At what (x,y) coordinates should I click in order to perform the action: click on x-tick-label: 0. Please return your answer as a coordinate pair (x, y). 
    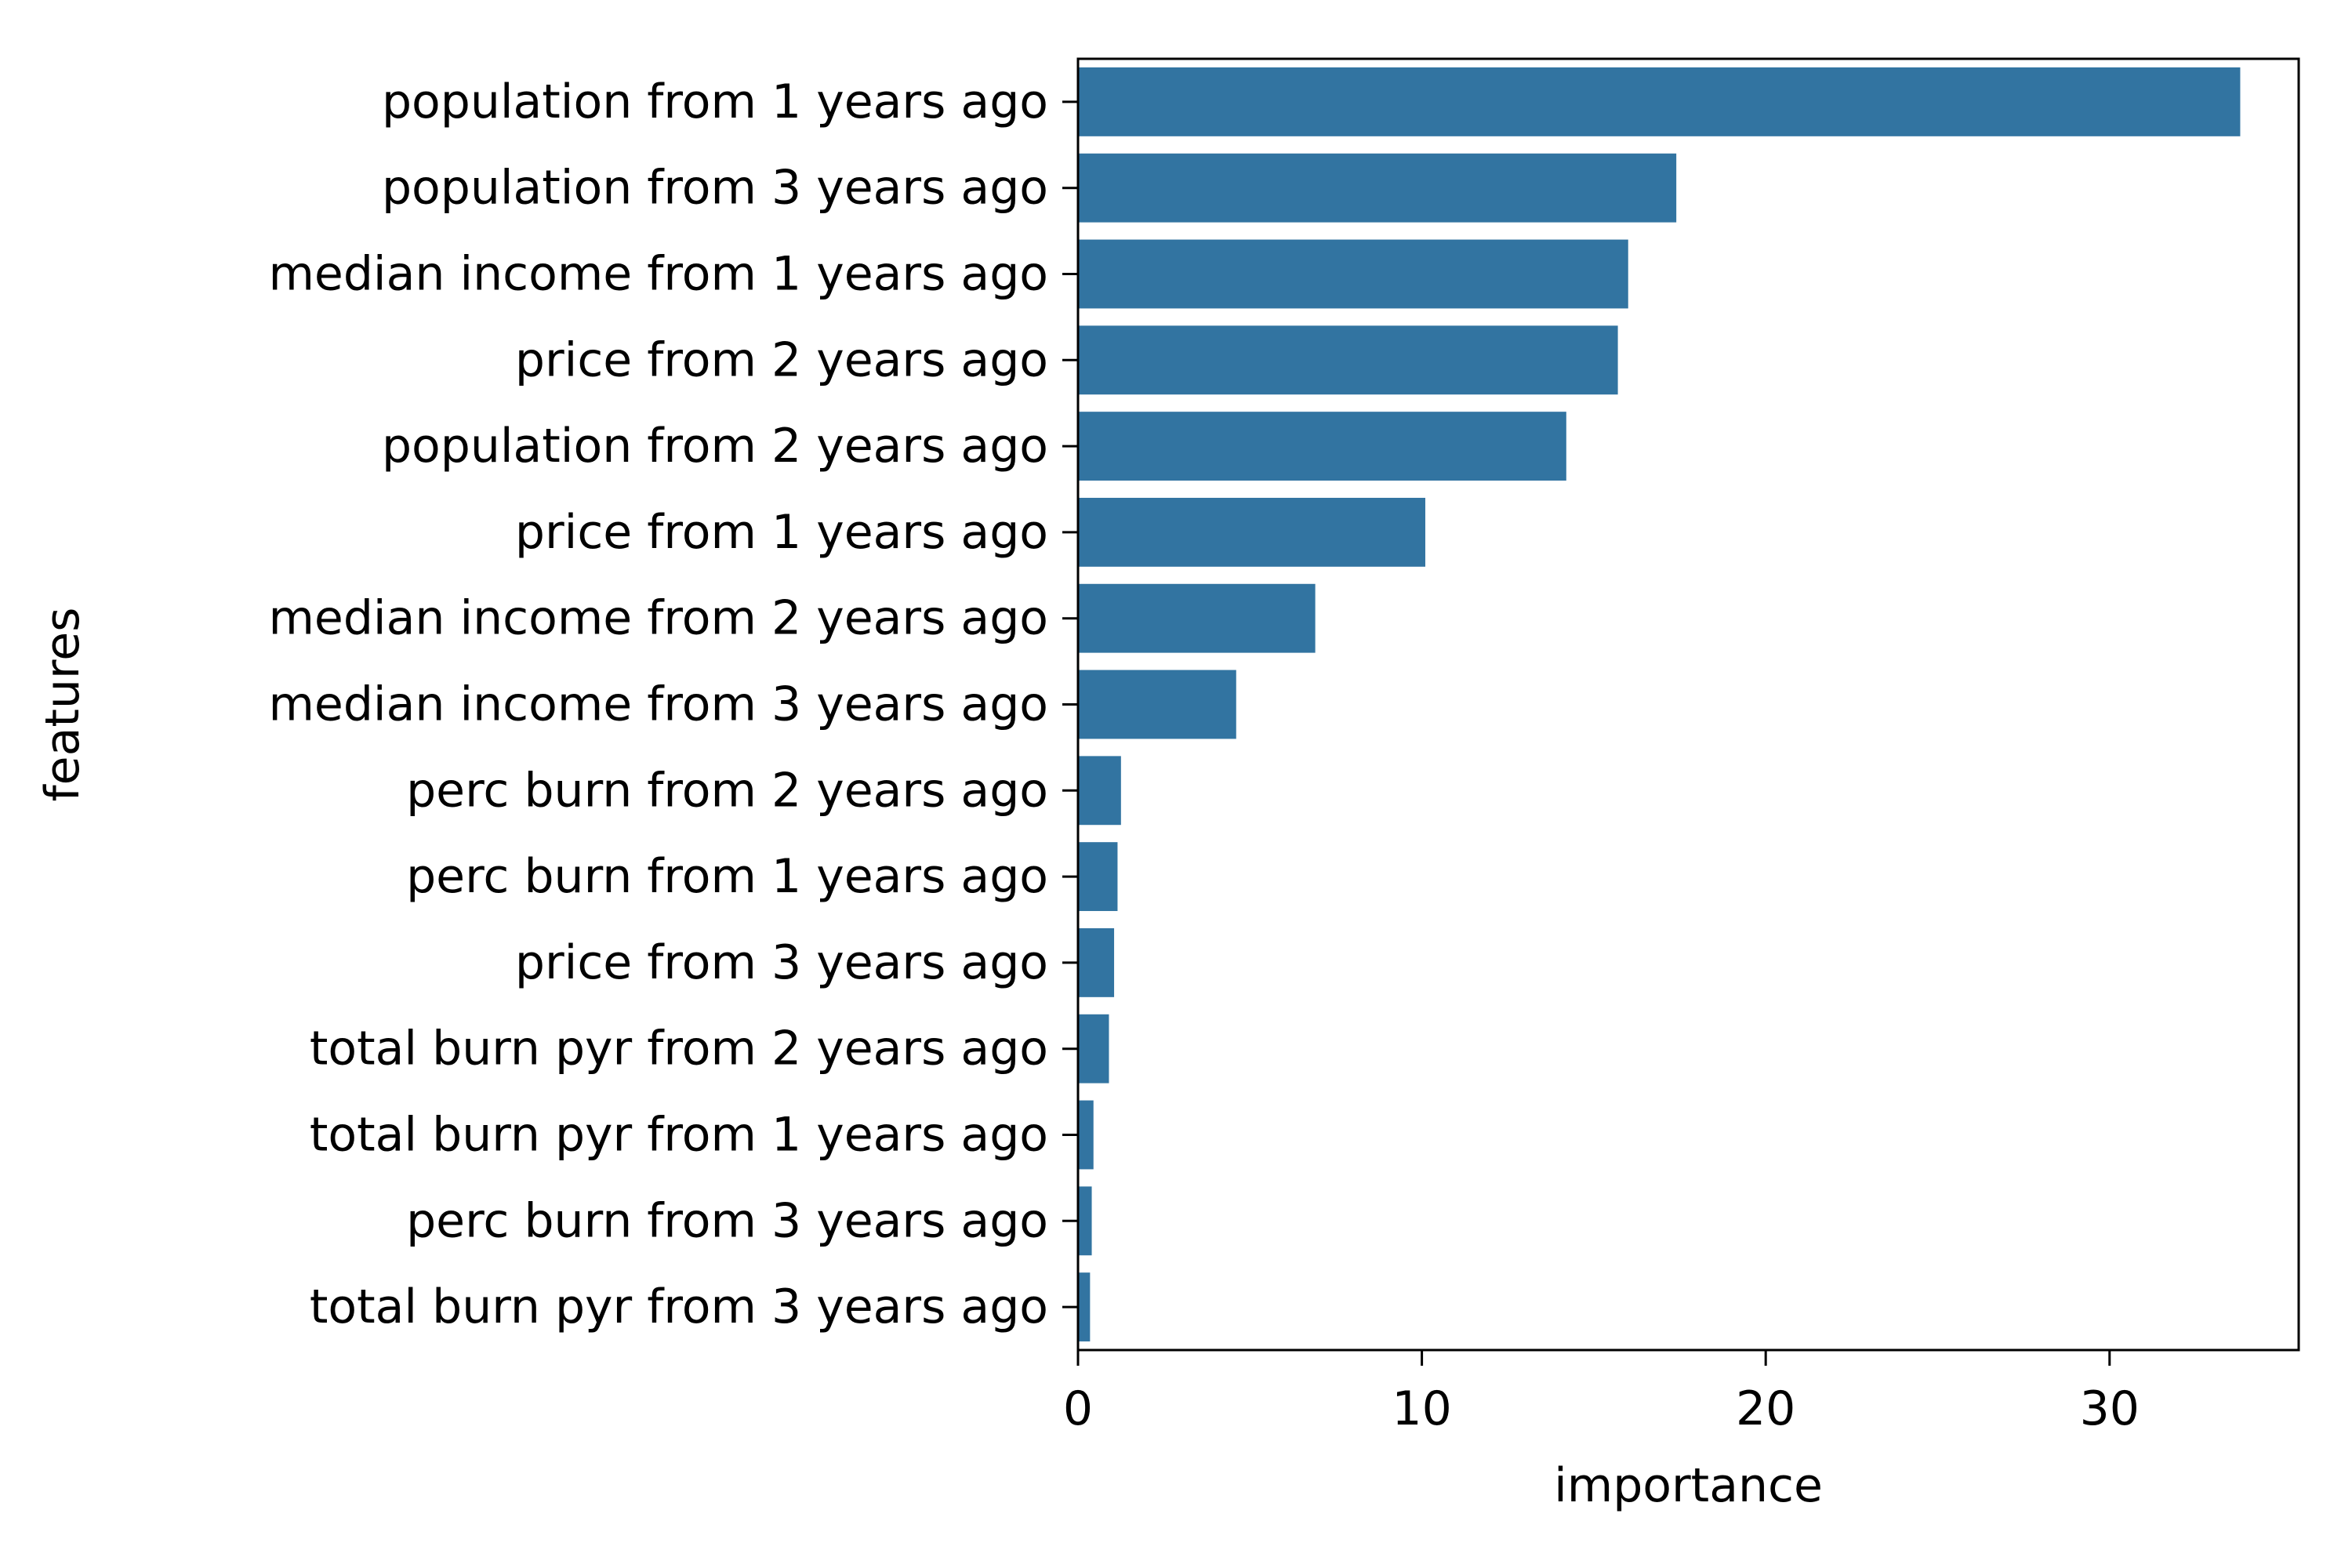
    Looking at the image, I should click on (1078, 1408).